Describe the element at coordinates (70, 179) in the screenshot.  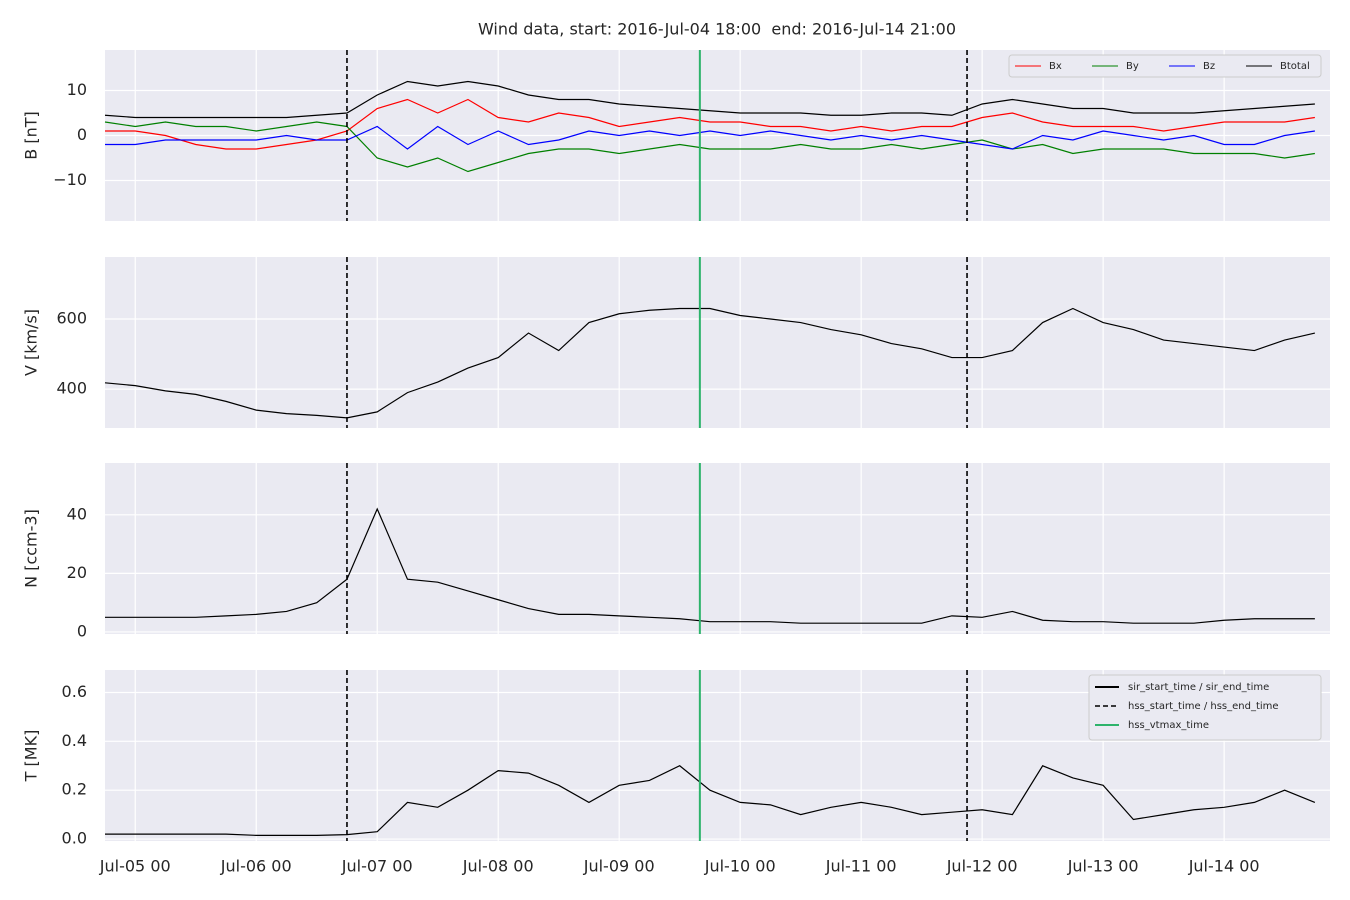
I see `y-tick-label: −10` at that location.